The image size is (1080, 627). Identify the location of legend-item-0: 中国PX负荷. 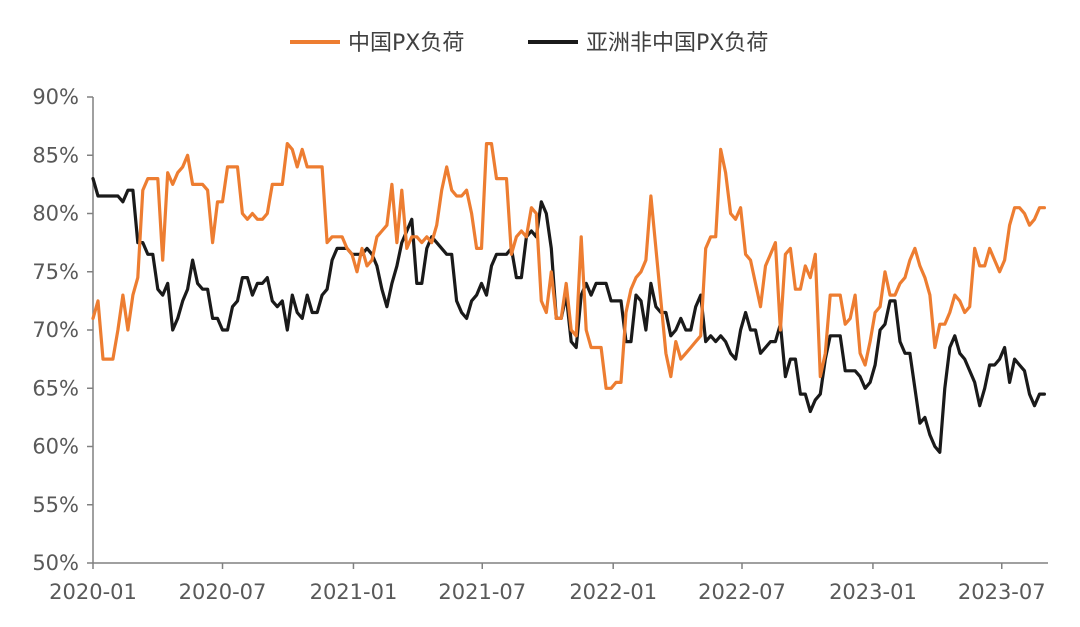
(377, 43).